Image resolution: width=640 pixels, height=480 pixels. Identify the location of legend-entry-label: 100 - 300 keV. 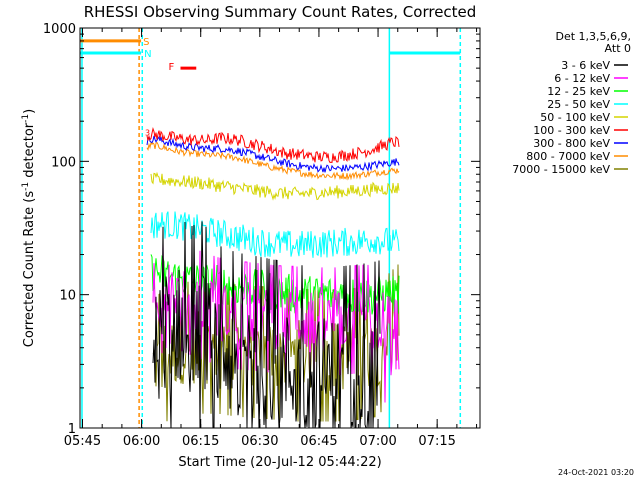
(571, 130).